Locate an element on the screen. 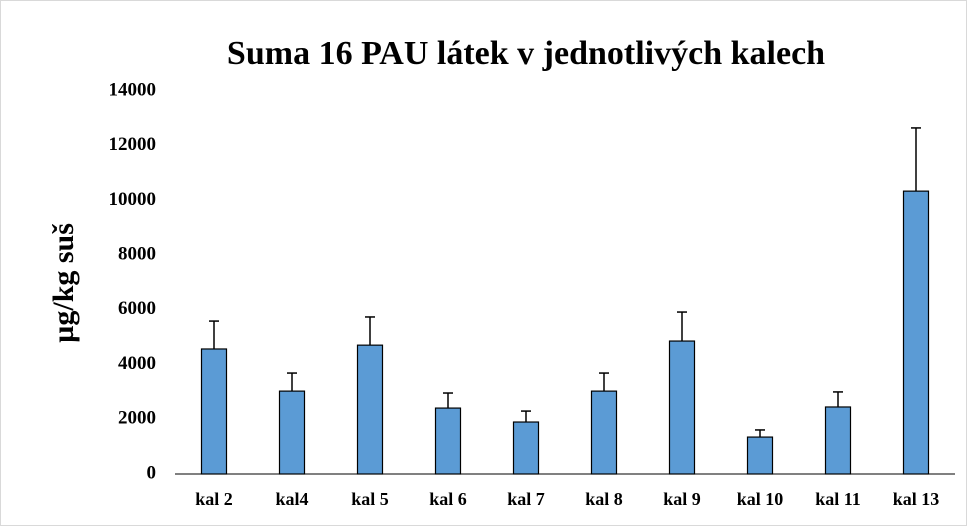  y-axis-label: µg/kg suš is located at coordinates (63, 283).